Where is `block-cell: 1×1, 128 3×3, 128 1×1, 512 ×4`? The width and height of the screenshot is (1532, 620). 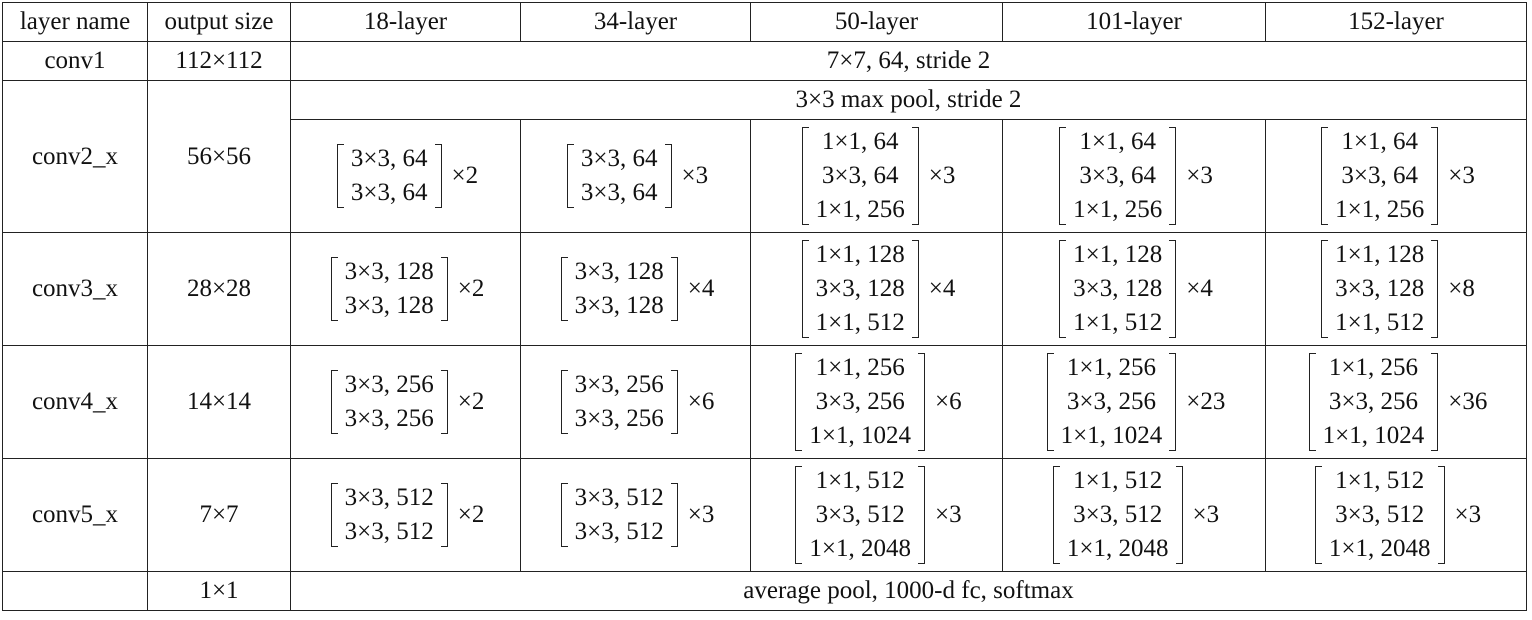 block-cell: 1×1, 128 3×3, 128 1×1, 512 ×4 is located at coordinates (1134, 289).